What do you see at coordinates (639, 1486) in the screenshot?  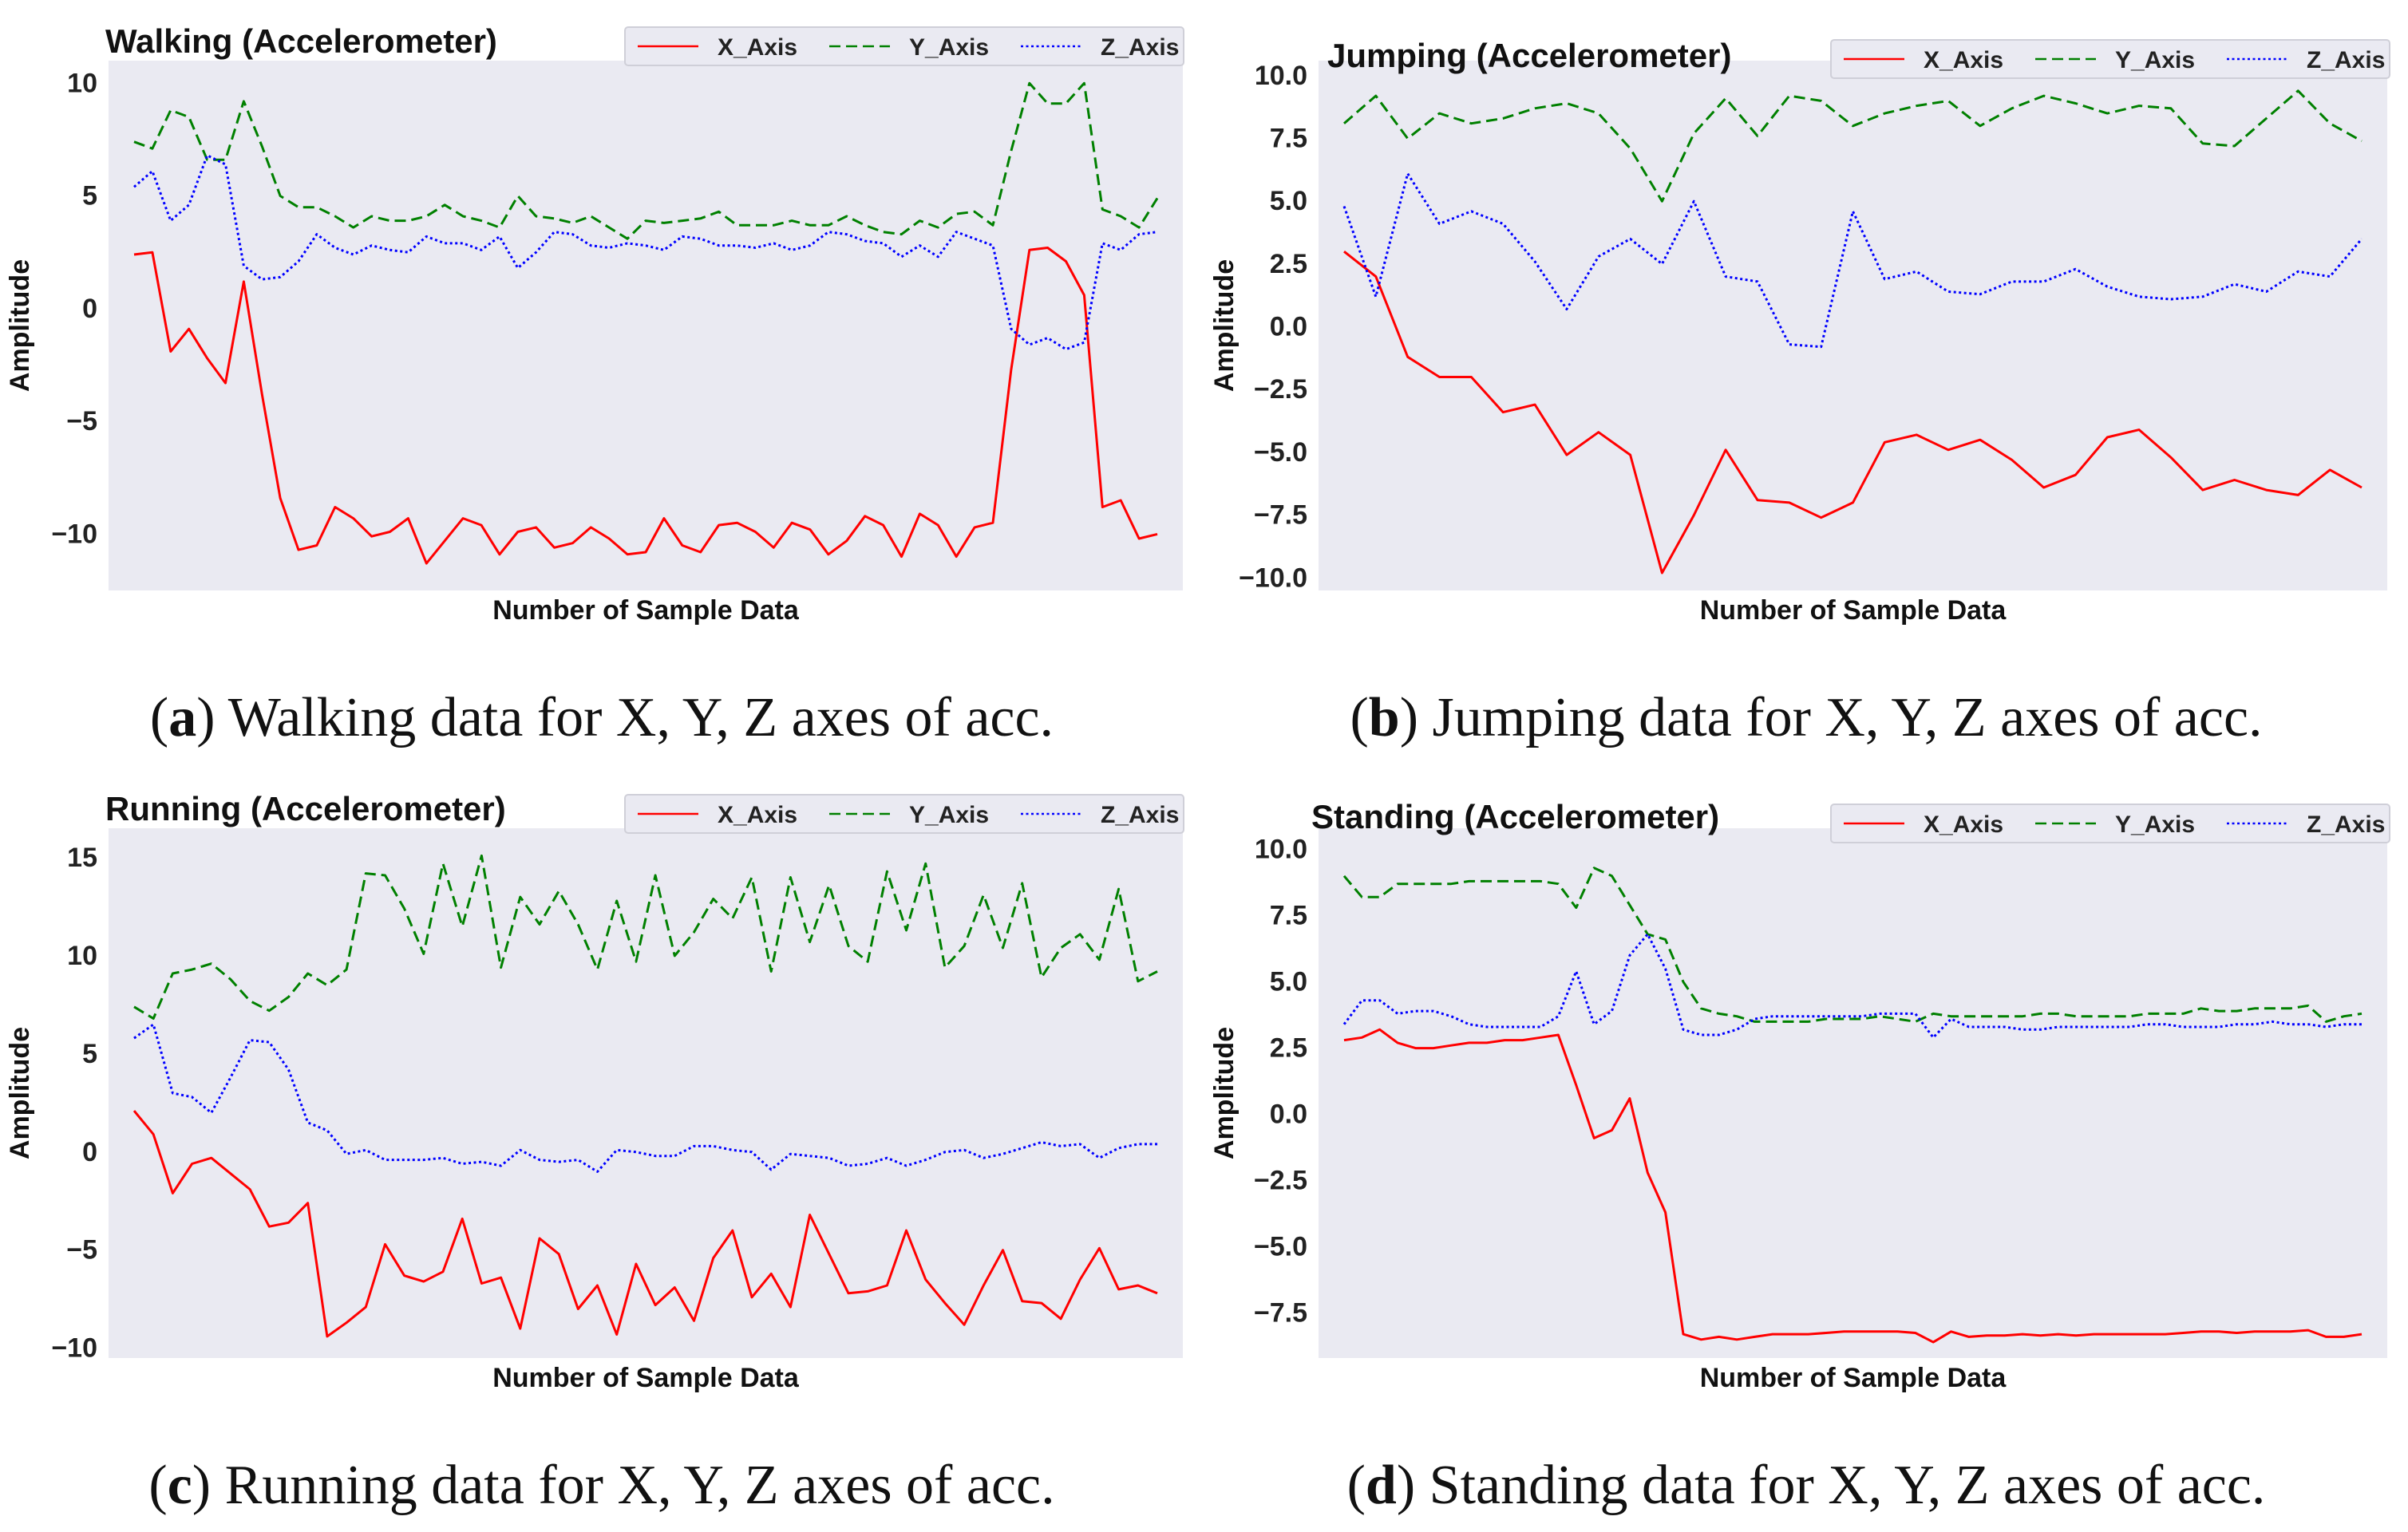 I see `caption-text: Running data for X, Y, Z axes of acc.` at bounding box center [639, 1486].